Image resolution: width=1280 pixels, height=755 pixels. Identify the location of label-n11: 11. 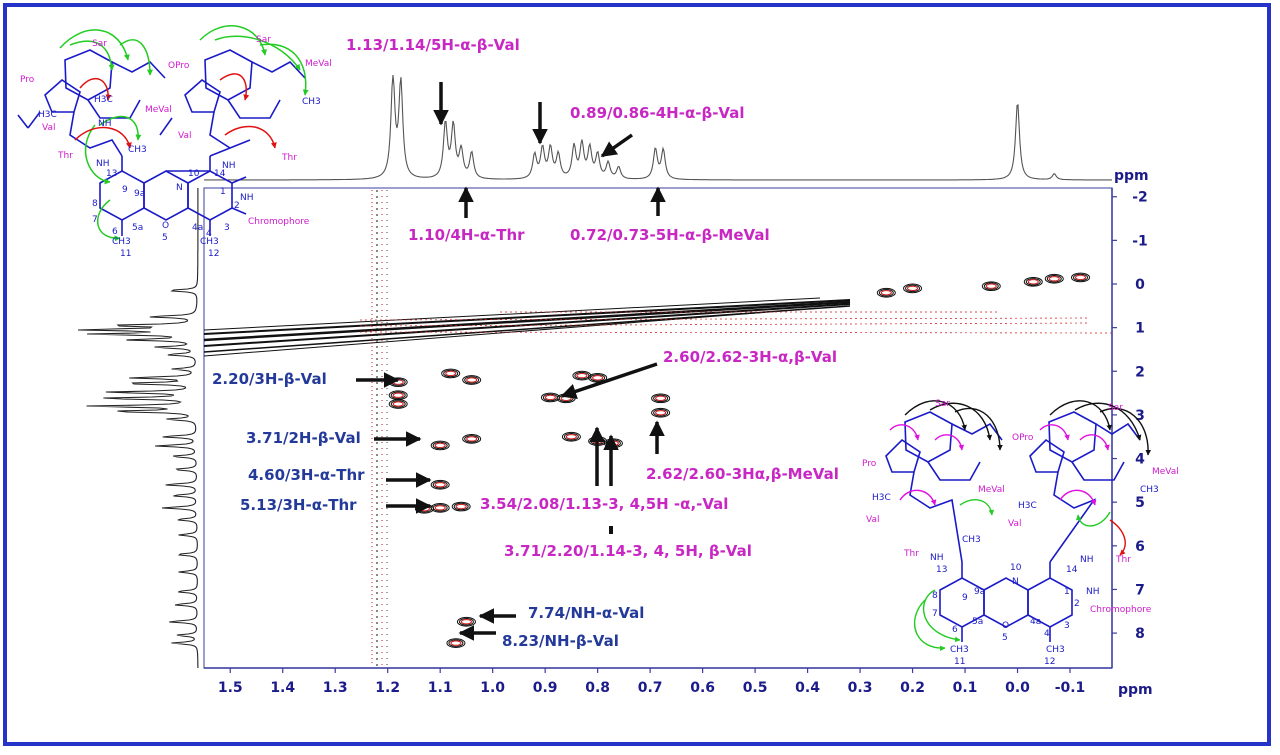
(125, 254).